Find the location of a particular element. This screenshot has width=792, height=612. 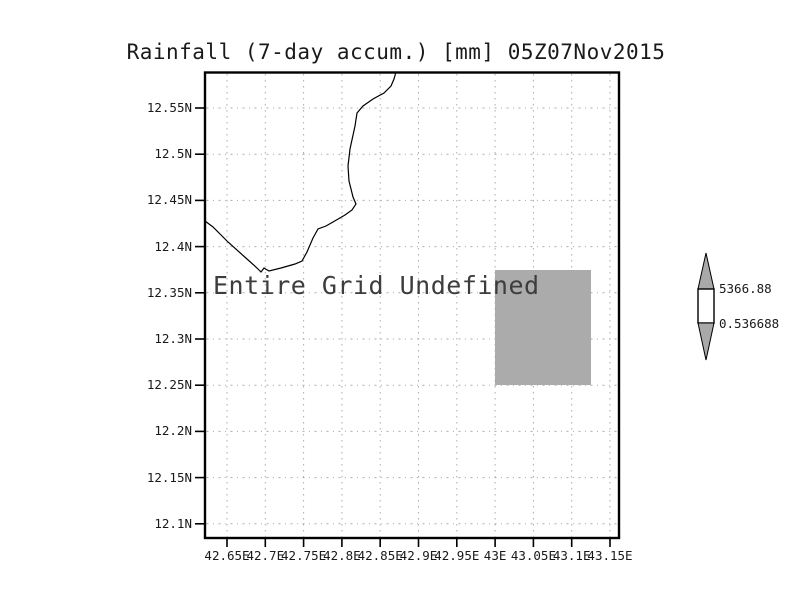

shaded-region is located at coordinates (543, 327).